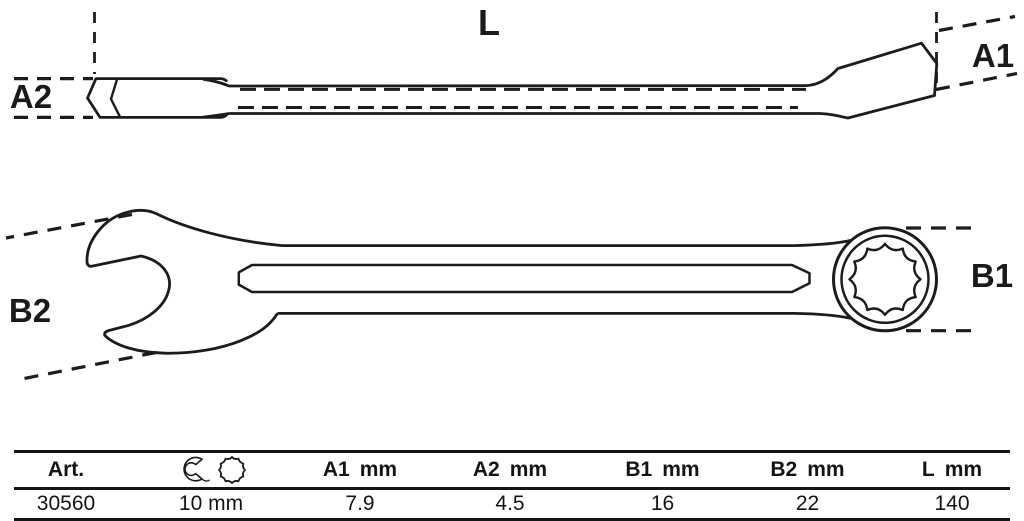  Describe the element at coordinates (157, 98) in the screenshot. I see `side-open-head-outline` at that location.